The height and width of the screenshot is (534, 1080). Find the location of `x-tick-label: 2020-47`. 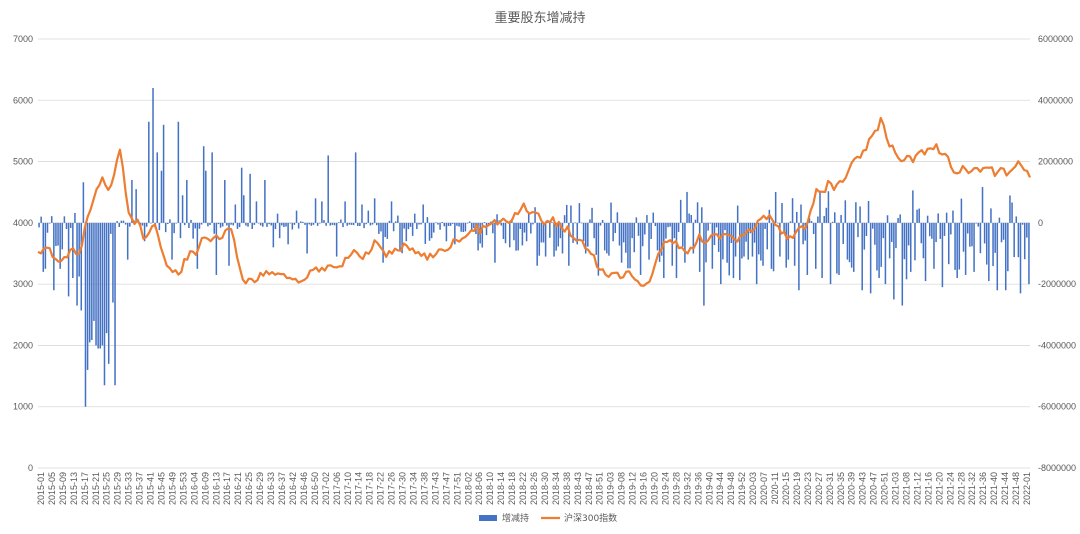

x-tick-label: 2020-47 is located at coordinates (874, 488).